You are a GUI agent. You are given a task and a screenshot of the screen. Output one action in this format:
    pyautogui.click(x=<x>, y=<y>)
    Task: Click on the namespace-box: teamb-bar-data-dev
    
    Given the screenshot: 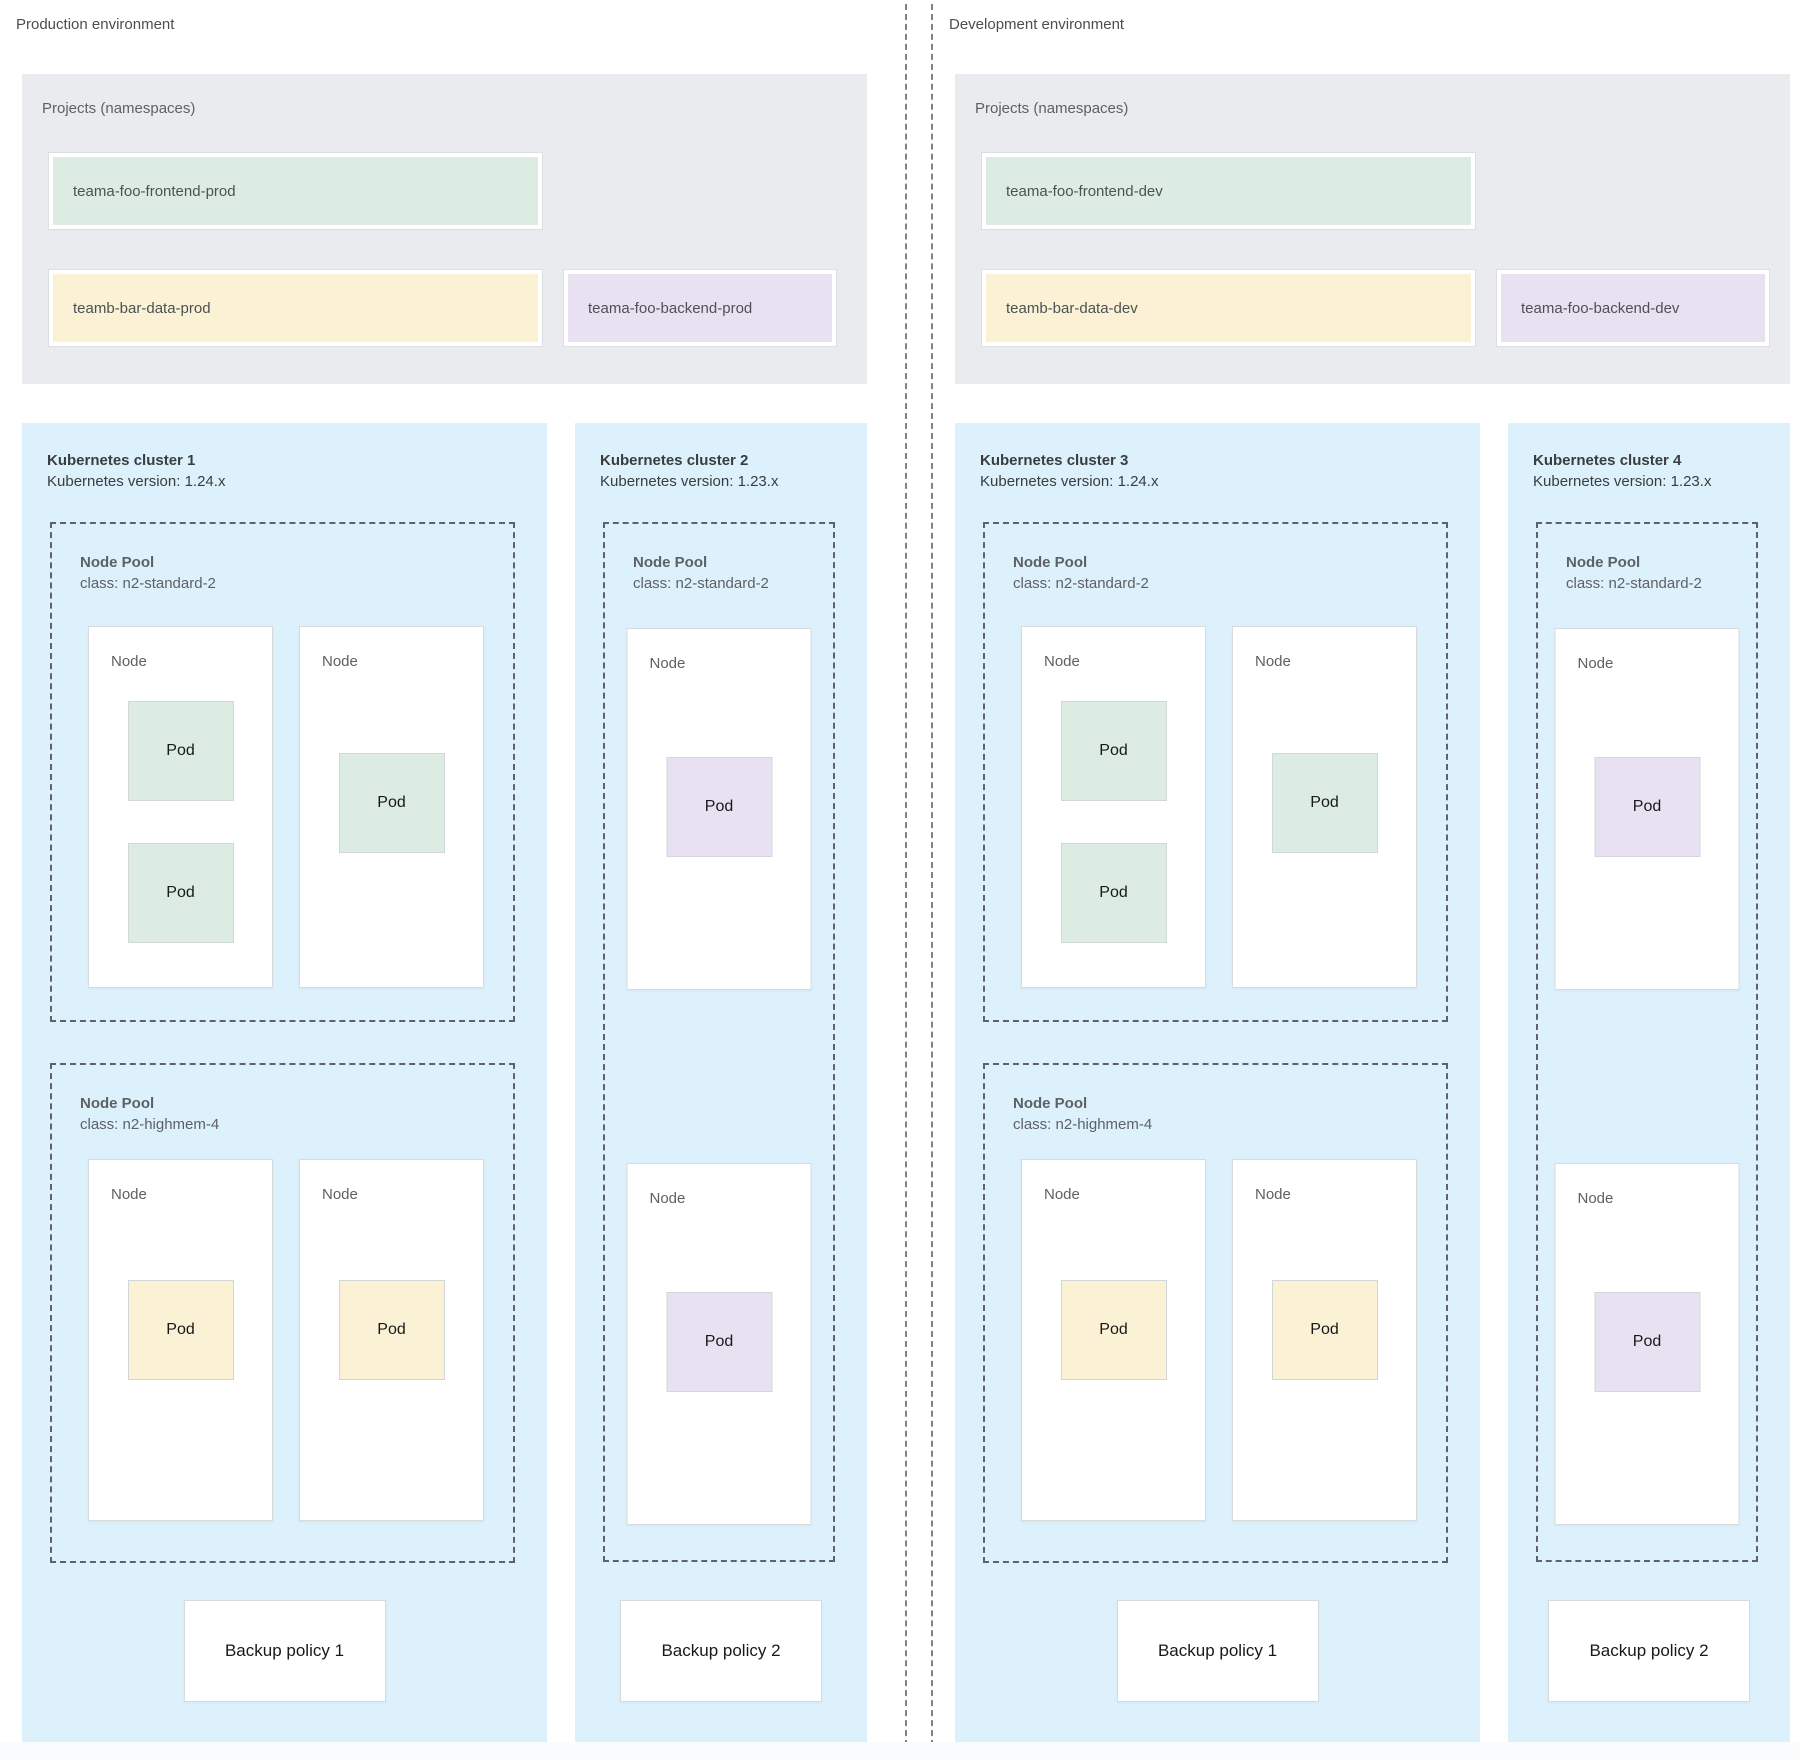 What is the action you would take?
    pyautogui.click(x=1228, y=308)
    